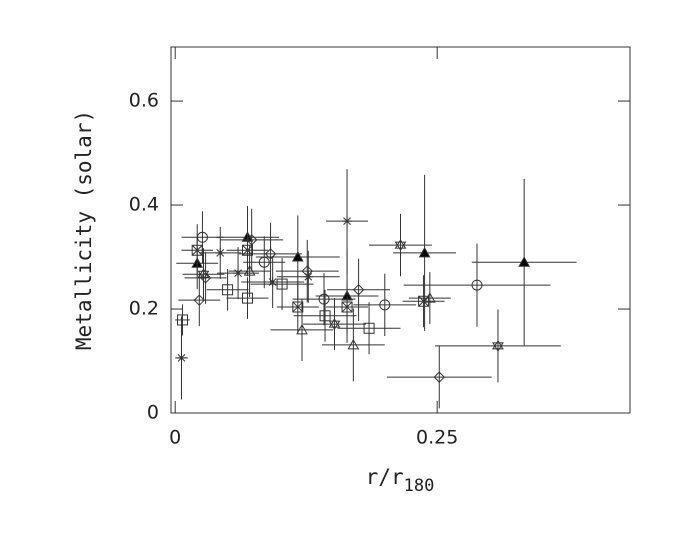 Image resolution: width=699 pixels, height=544 pixels. What do you see at coordinates (175, 438) in the screenshot?
I see `x-tick-label: 0` at bounding box center [175, 438].